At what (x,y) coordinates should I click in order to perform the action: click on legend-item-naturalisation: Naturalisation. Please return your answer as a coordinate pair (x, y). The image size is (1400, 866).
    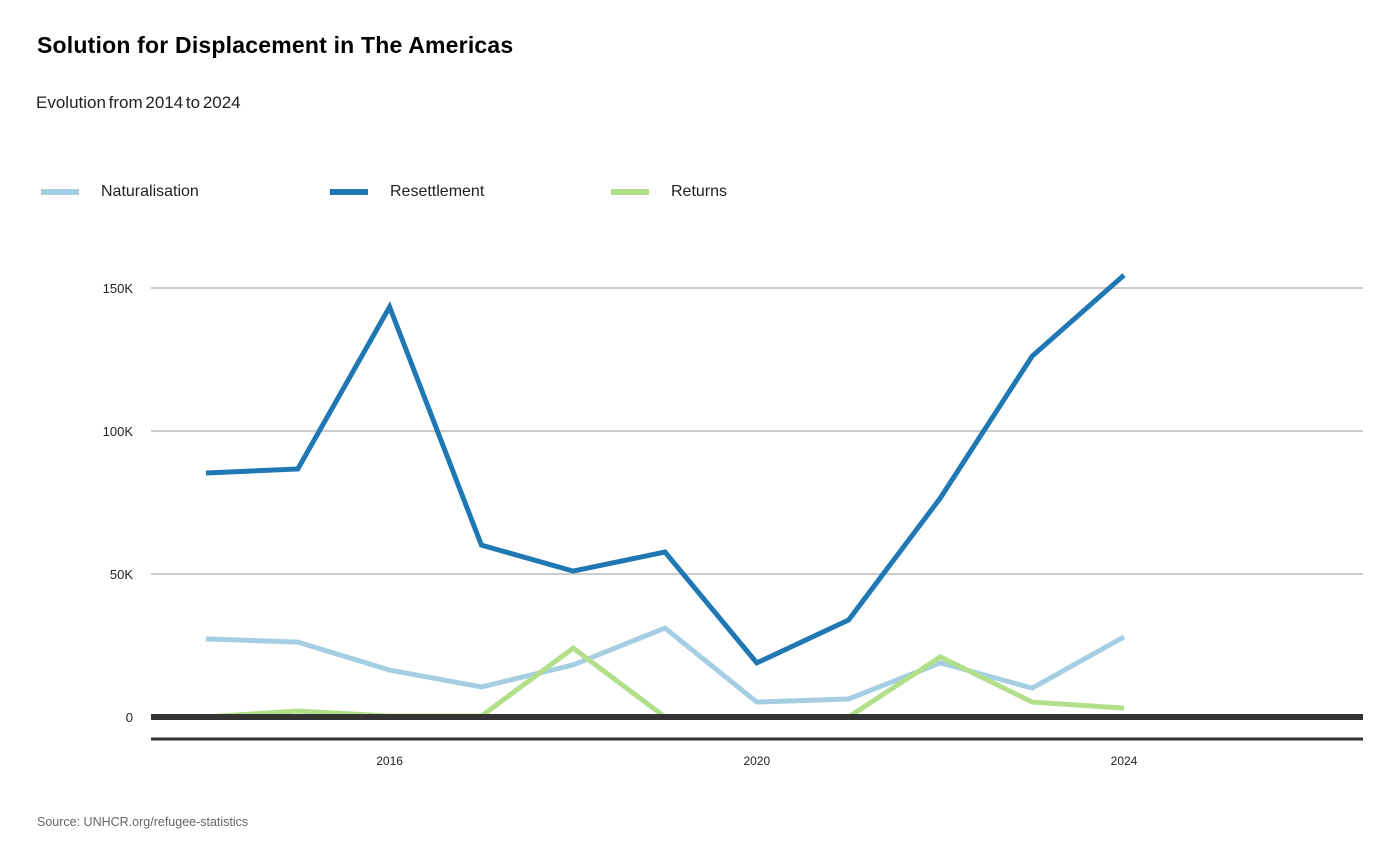
    Looking at the image, I should click on (120, 192).